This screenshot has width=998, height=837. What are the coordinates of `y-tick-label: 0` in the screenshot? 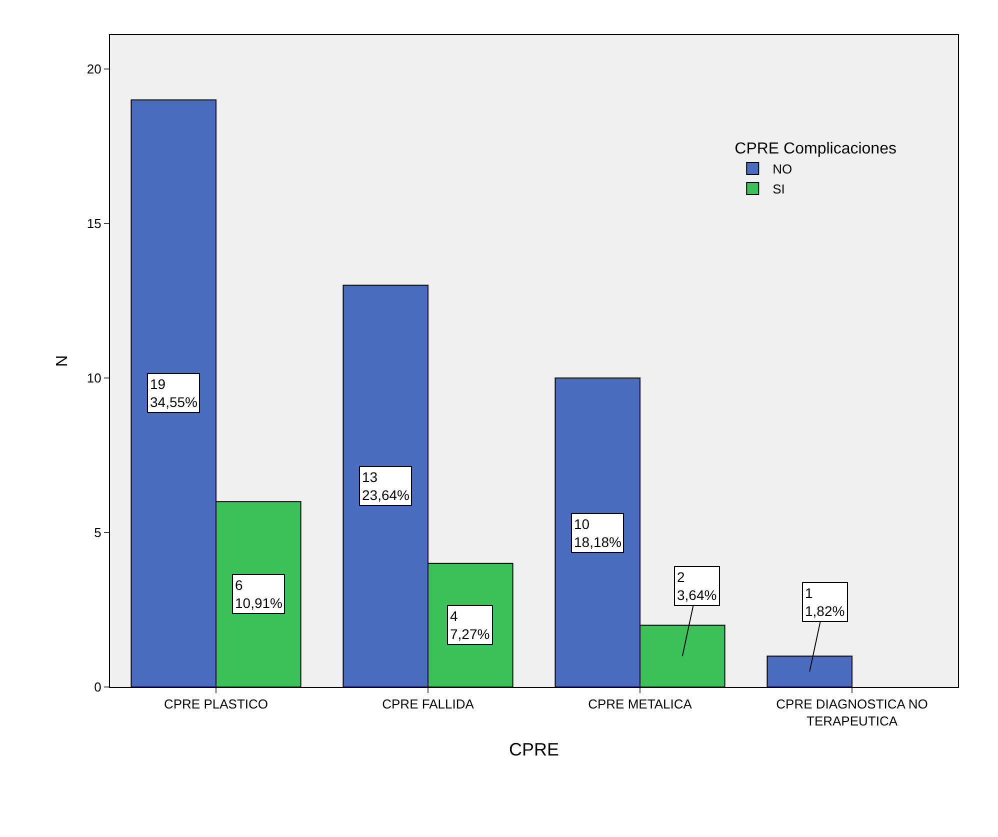 It's located at (98, 687).